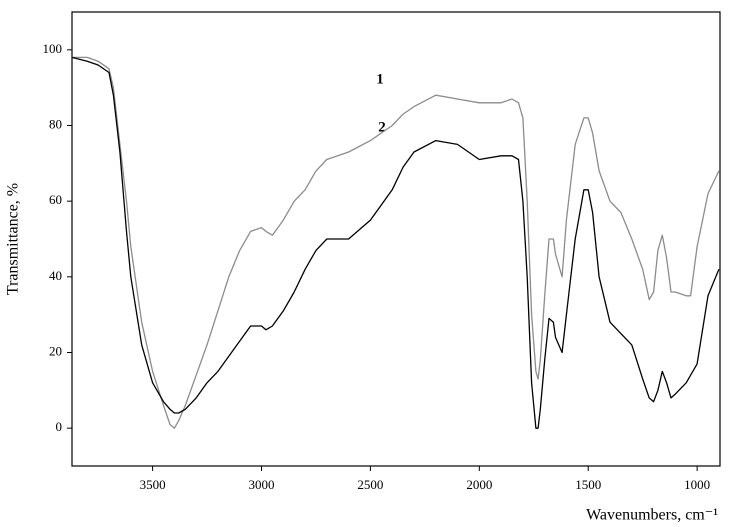 This screenshot has height=527, width=729. I want to click on x-axis-label: Wavenumbers, cm⁻¹, so click(652, 515).